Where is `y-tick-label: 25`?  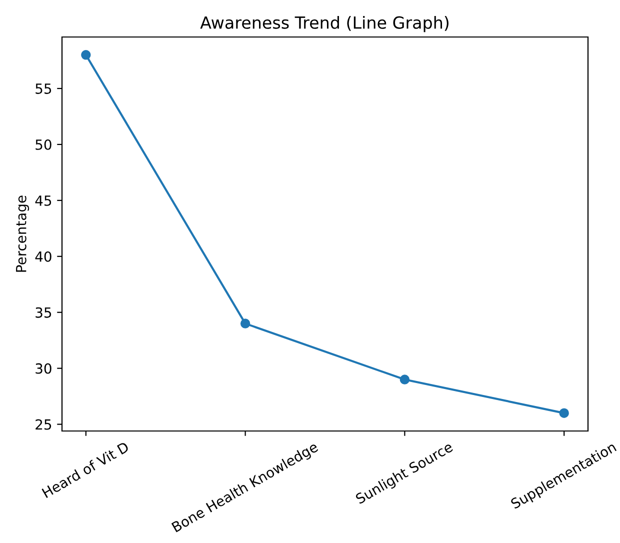
y-tick-label: 25 is located at coordinates (44, 424).